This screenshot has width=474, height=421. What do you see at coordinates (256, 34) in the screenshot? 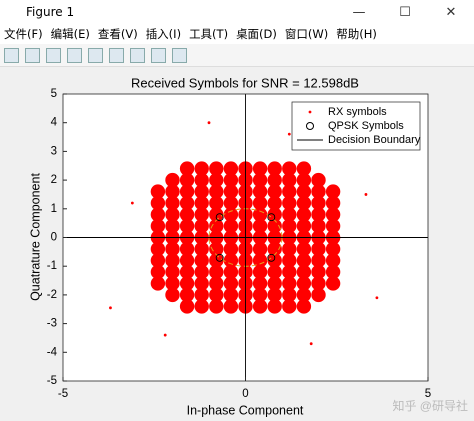
I see `menu-item: 桌面(D)` at bounding box center [256, 34].